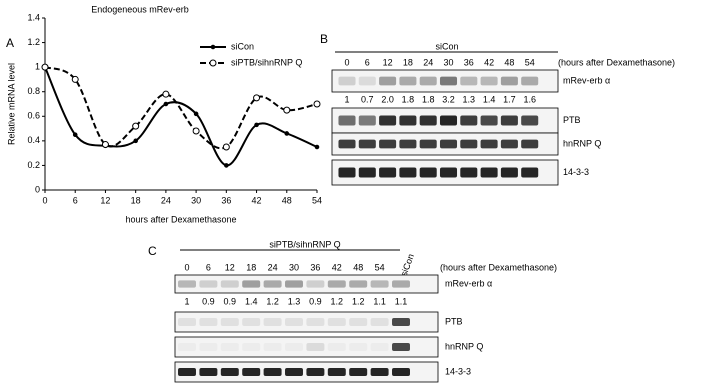  What do you see at coordinates (387, 99) in the screenshot?
I see `quant-value: 2.0` at bounding box center [387, 99].